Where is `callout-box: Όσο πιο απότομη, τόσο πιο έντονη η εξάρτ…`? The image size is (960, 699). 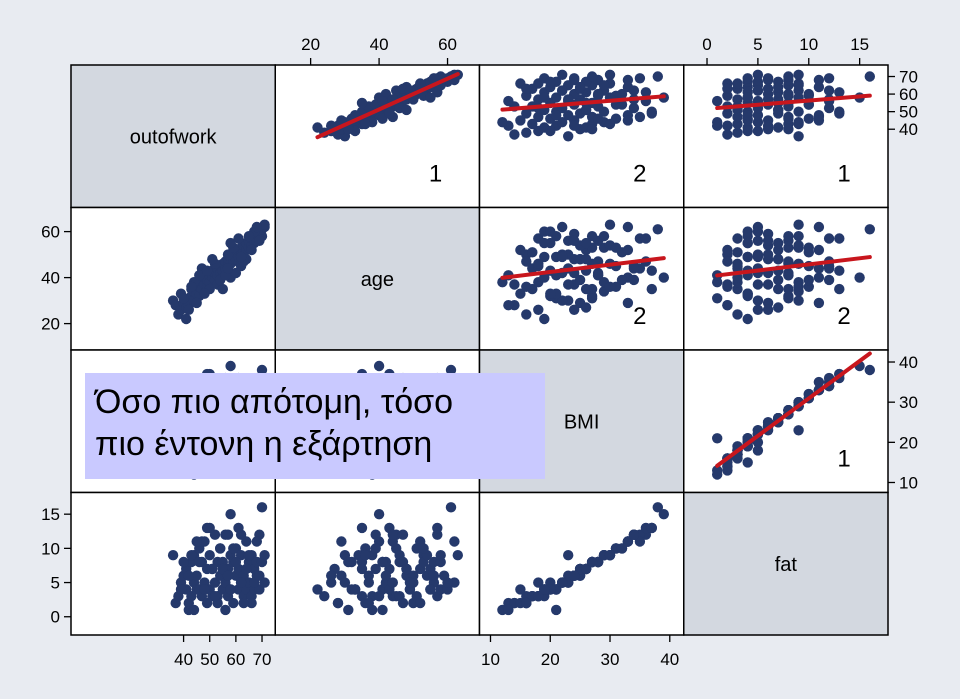 callout-box: Όσο πιο απότομη, τόσο πιο έντονη η εξάρτ… is located at coordinates (315, 426).